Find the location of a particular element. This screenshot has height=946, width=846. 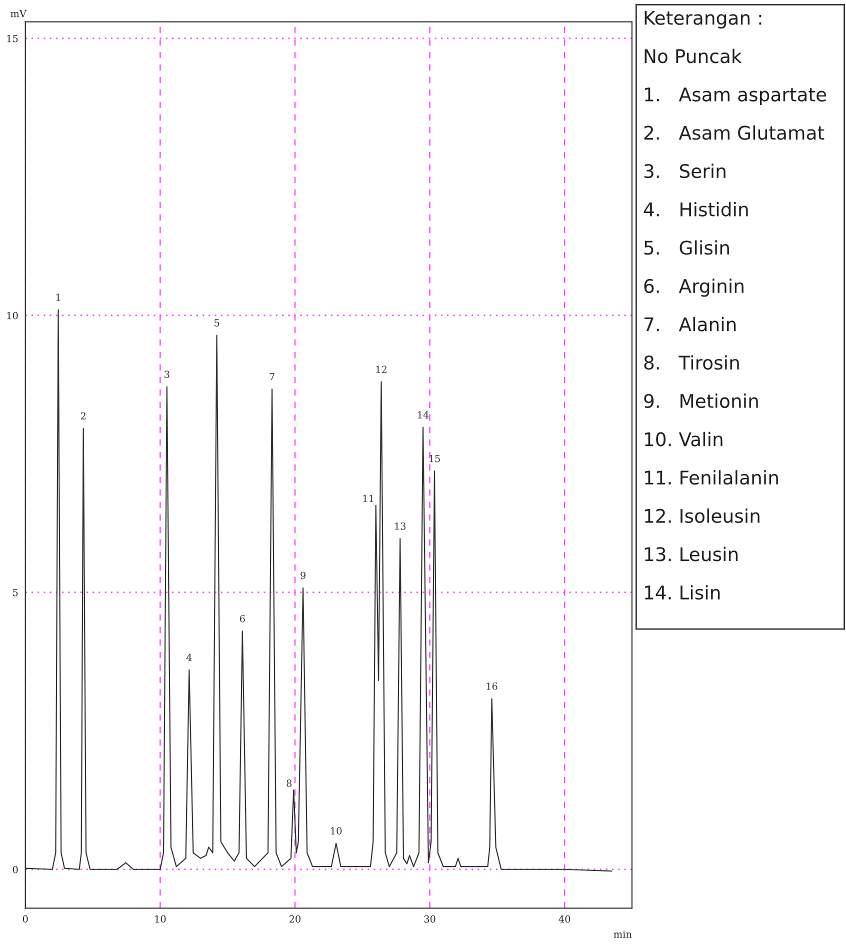

y-tick-label: 10 is located at coordinates (12, 316).